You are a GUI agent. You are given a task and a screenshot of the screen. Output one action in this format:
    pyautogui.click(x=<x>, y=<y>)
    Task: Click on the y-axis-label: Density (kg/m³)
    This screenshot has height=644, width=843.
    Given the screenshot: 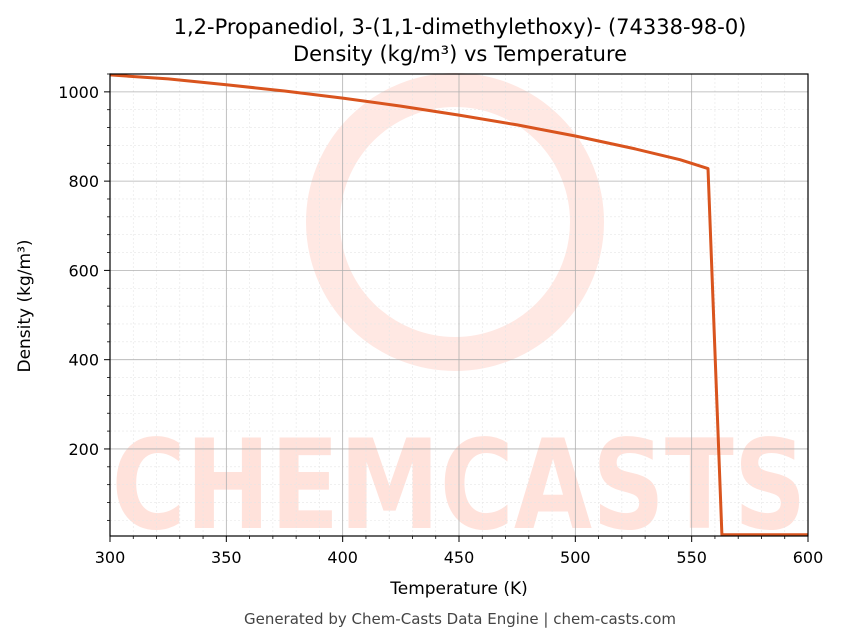 What is the action you would take?
    pyautogui.click(x=25, y=305)
    